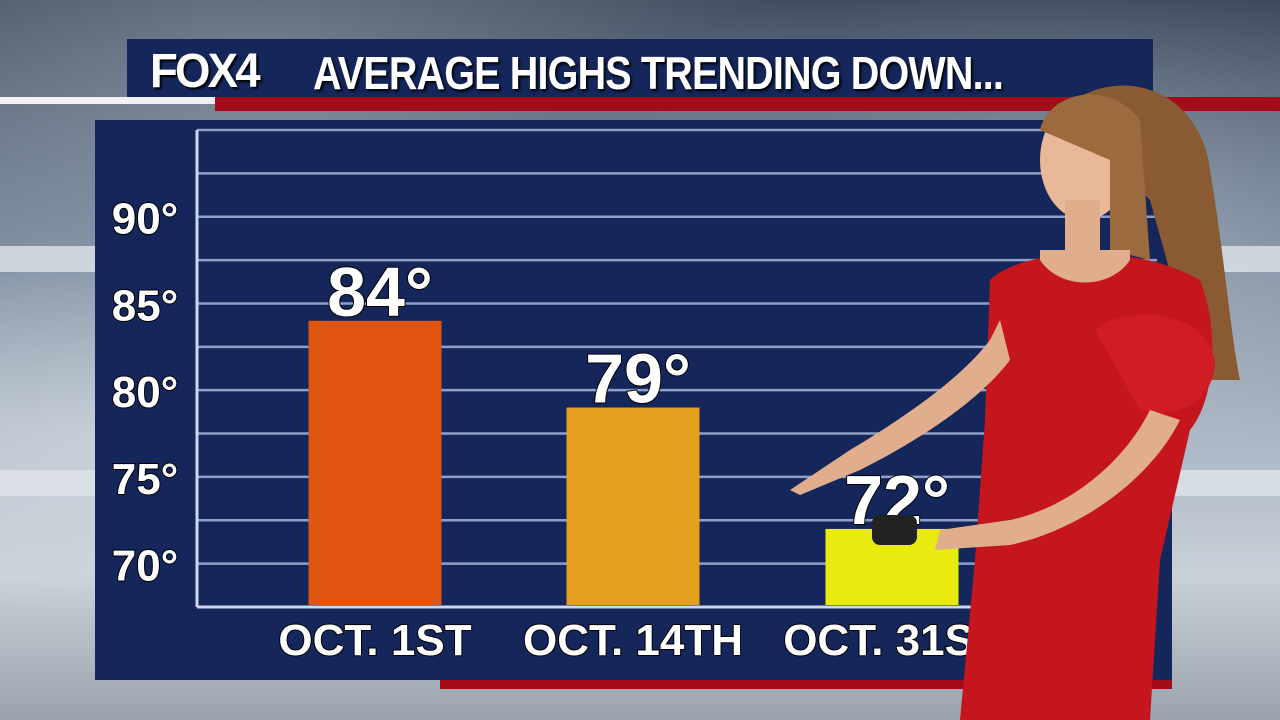 This screenshot has width=1280, height=720. Describe the element at coordinates (806, 684) in the screenshot. I see `bottom-red-stripe` at that location.